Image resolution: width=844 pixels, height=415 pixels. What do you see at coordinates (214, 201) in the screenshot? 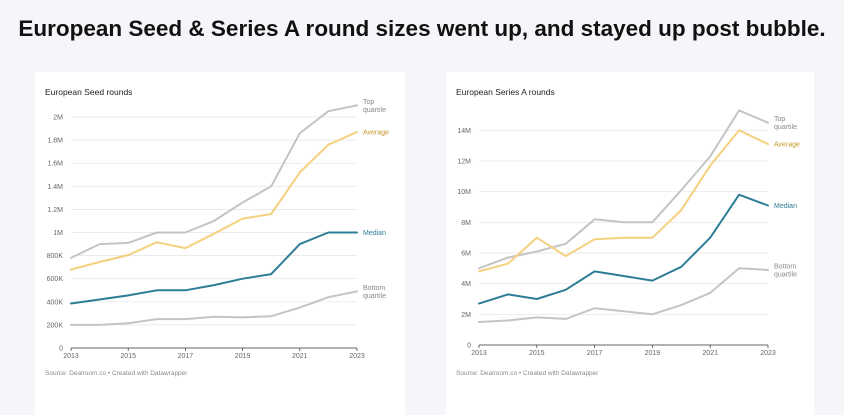
I see `seed-series-average` at bounding box center [214, 201].